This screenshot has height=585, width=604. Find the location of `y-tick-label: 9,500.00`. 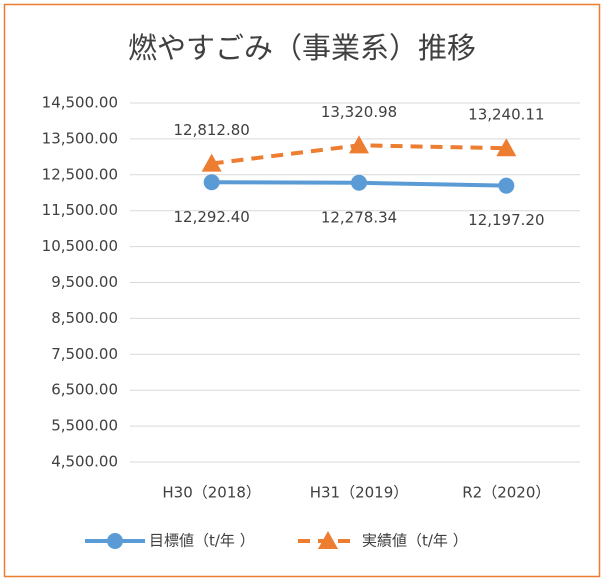

y-tick-label: 9,500.00 is located at coordinates (84, 282).